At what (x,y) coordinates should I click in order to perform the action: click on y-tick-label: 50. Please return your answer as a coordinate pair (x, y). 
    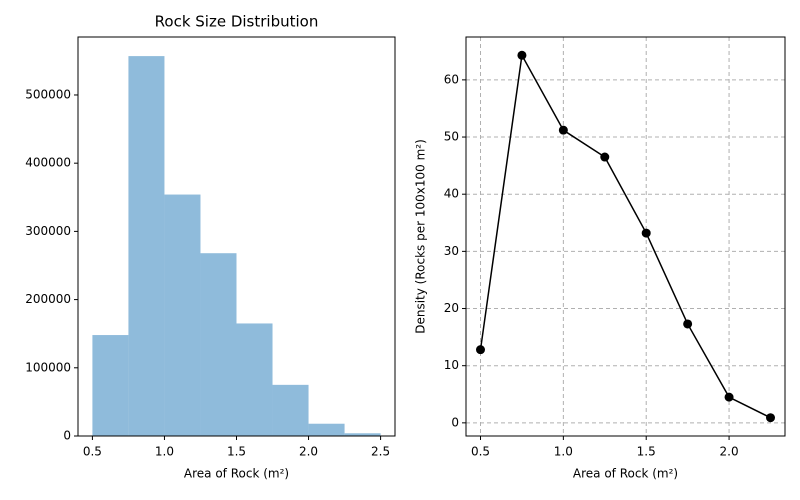
    Looking at the image, I should click on (451, 137).